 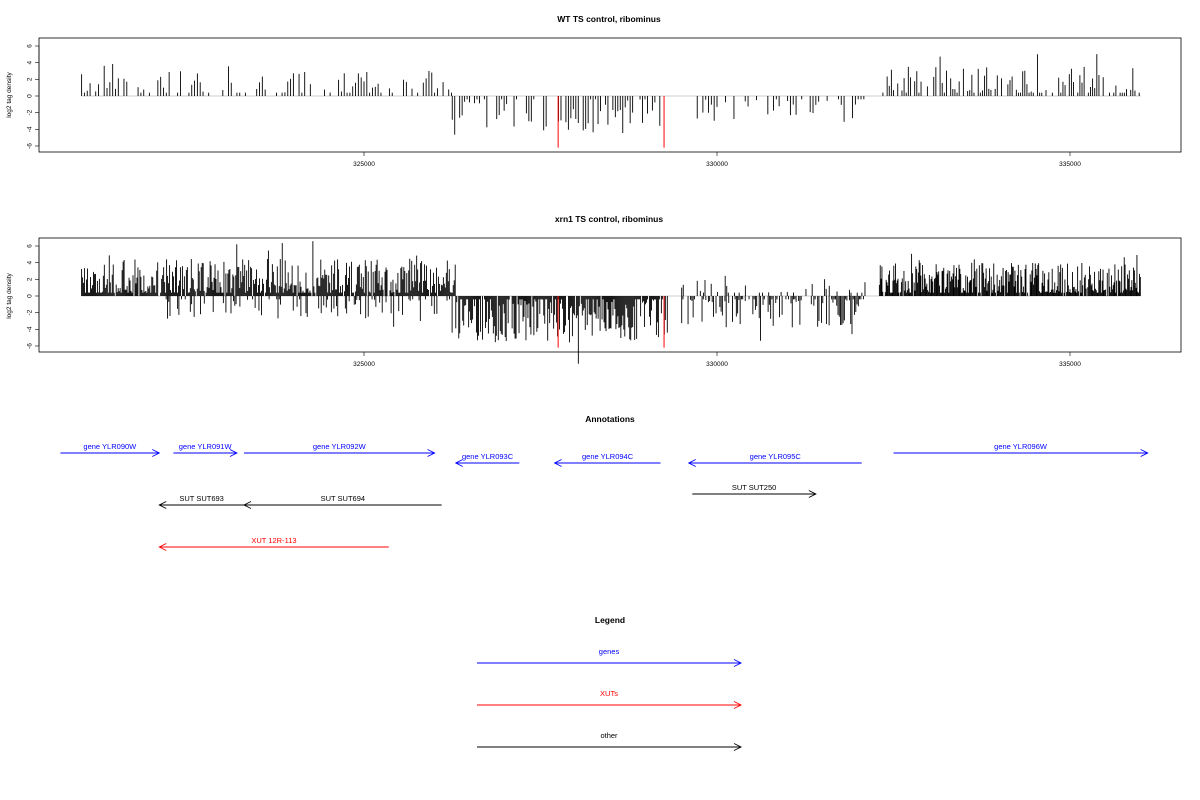 I want to click on annotation-xut: XUT 12R-113, so click(x=273, y=543).